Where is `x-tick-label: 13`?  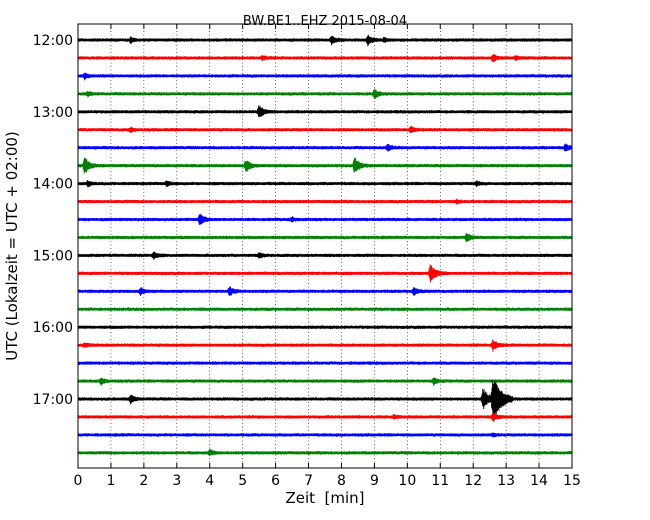
x-tick-label: 13 is located at coordinates (506, 481).